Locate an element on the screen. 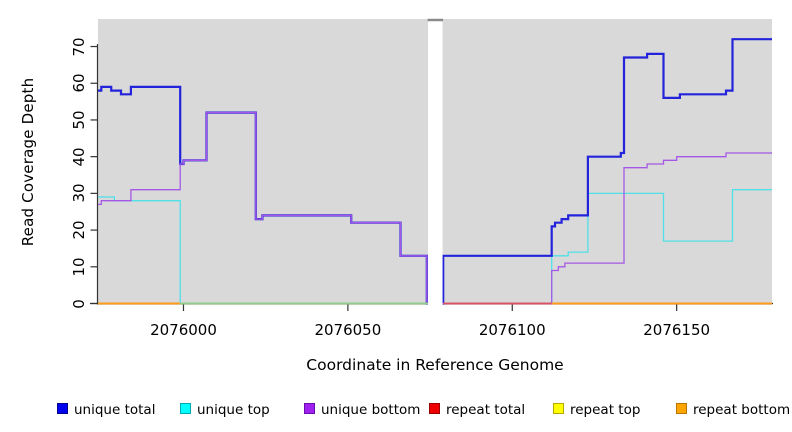  y-tick-label: 30 is located at coordinates (79, 193).